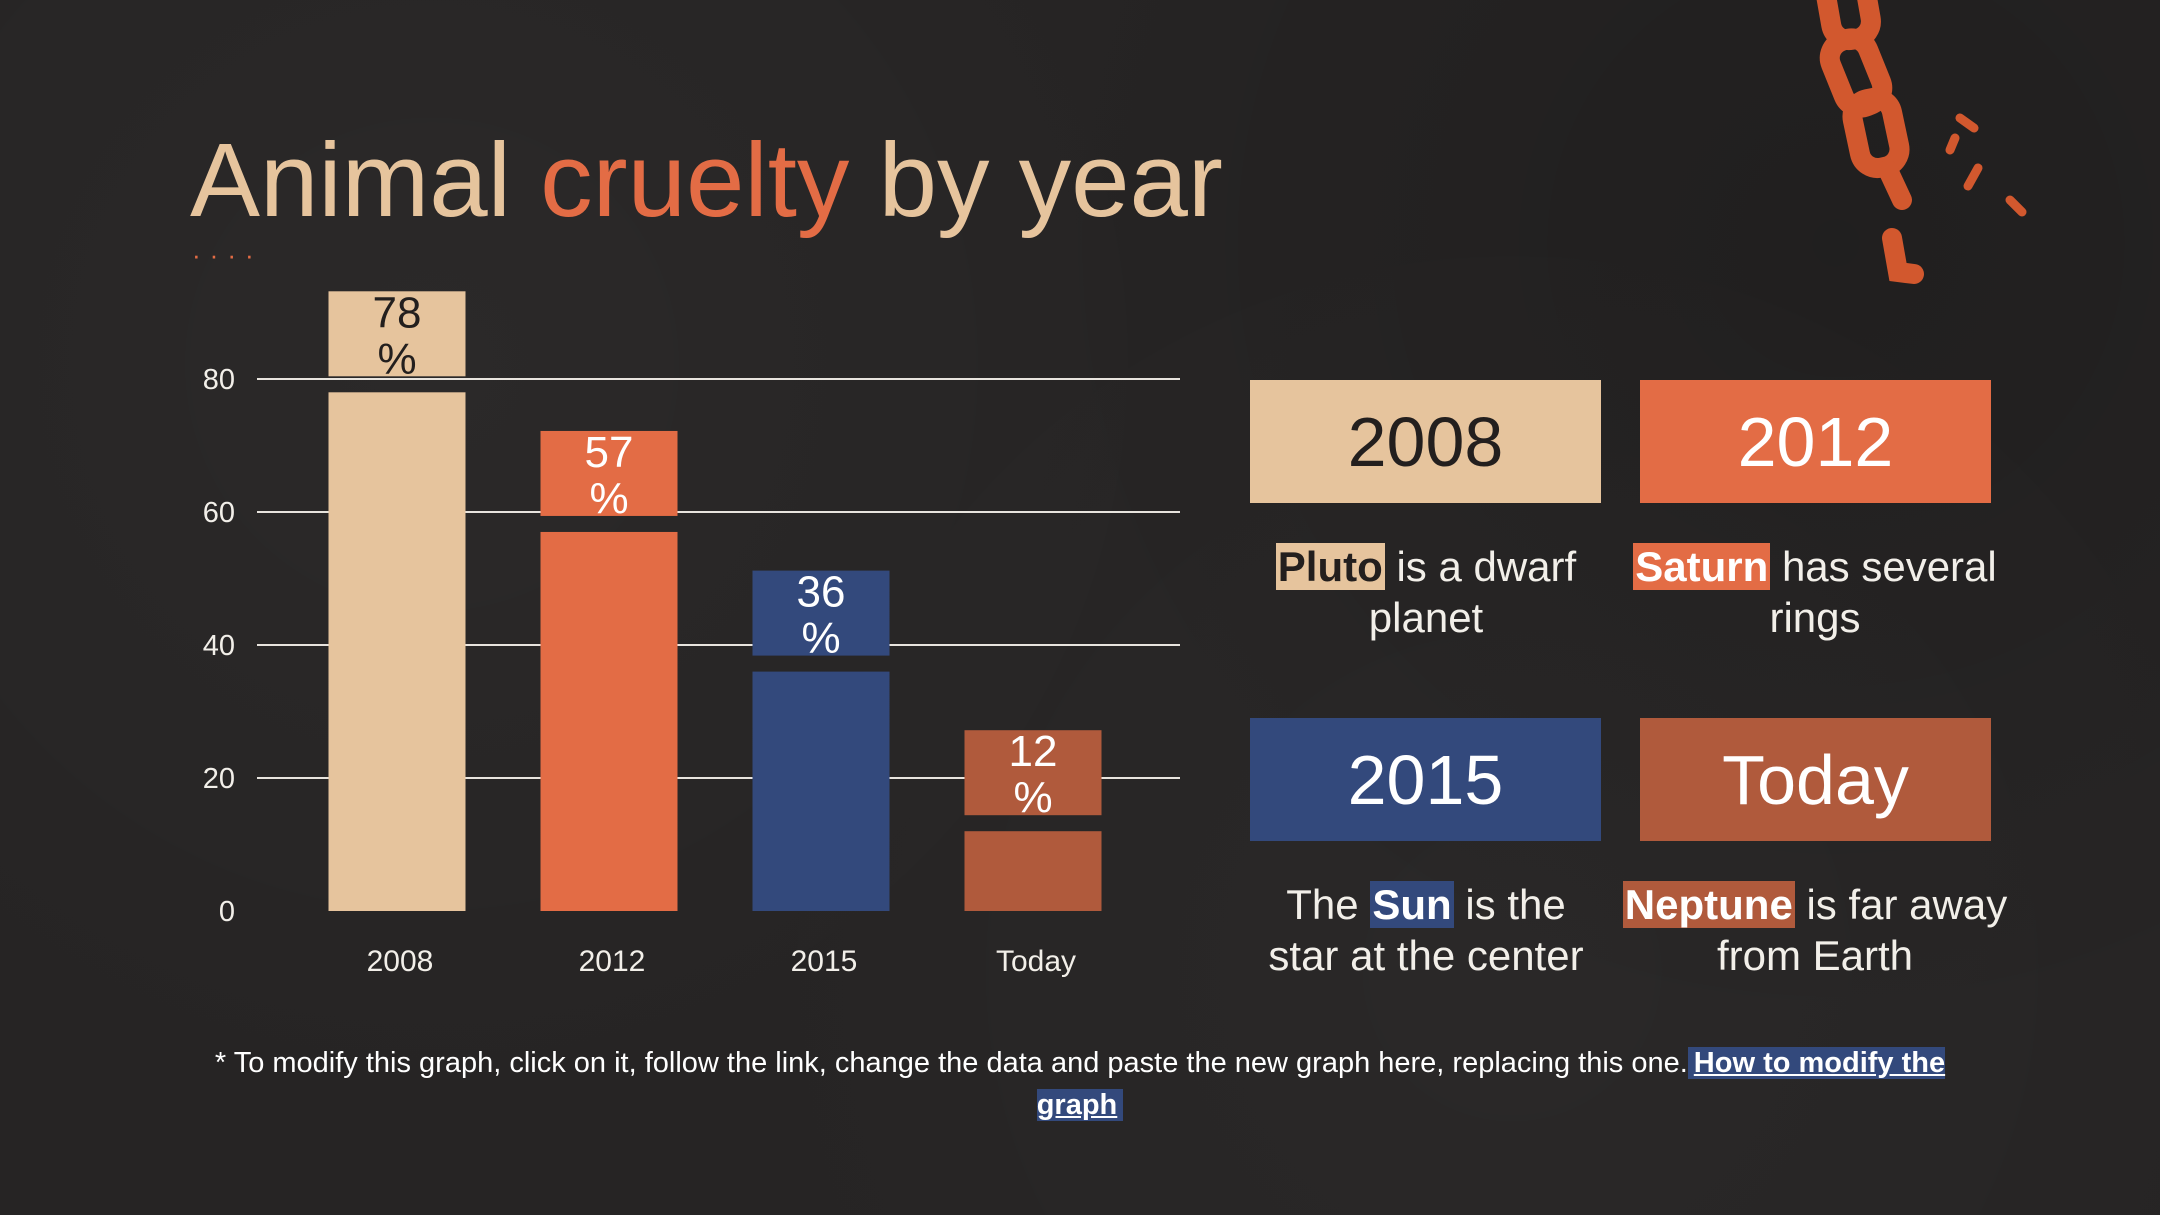  Describe the element at coordinates (397, 312) in the screenshot. I see `data-label: 78` at that location.